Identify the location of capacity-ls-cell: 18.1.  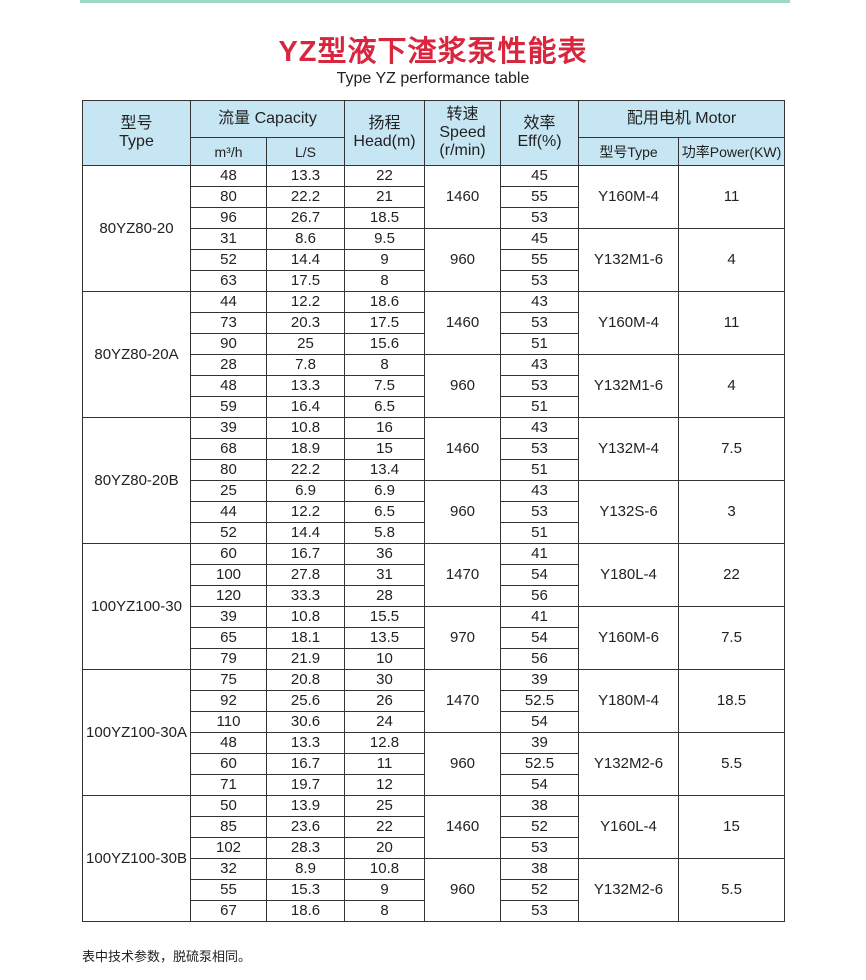
(305, 638).